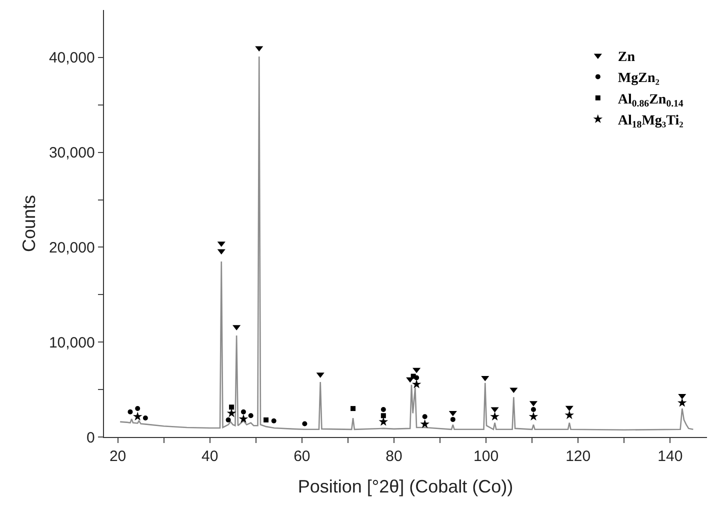  Describe the element at coordinates (71, 343) in the screenshot. I see `y-tick-label: 10,000` at that location.